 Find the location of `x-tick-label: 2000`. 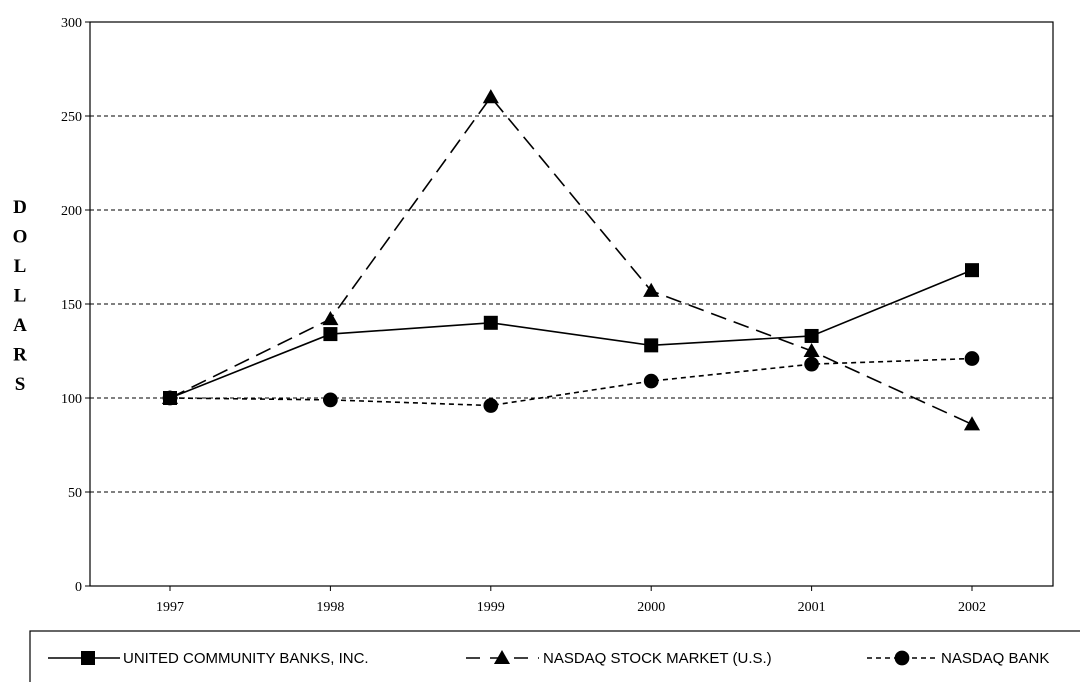

x-tick-label: 2000 is located at coordinates (651, 607).